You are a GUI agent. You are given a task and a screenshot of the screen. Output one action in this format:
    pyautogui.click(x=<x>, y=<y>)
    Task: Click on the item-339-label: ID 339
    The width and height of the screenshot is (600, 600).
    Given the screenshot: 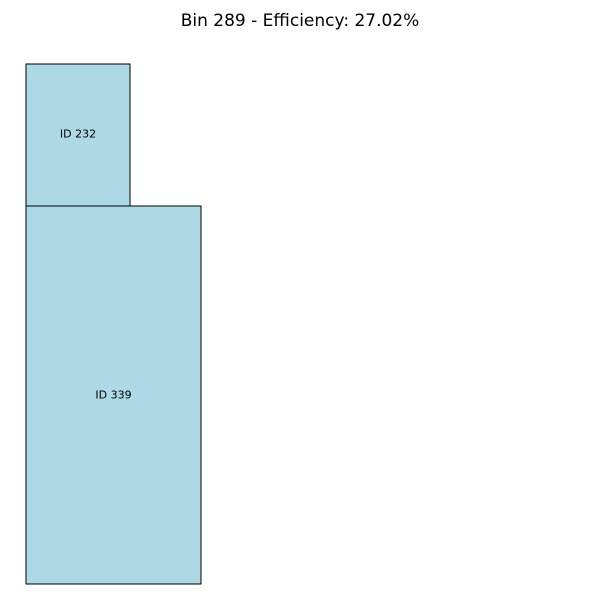 What is the action you would take?
    pyautogui.click(x=113, y=395)
    